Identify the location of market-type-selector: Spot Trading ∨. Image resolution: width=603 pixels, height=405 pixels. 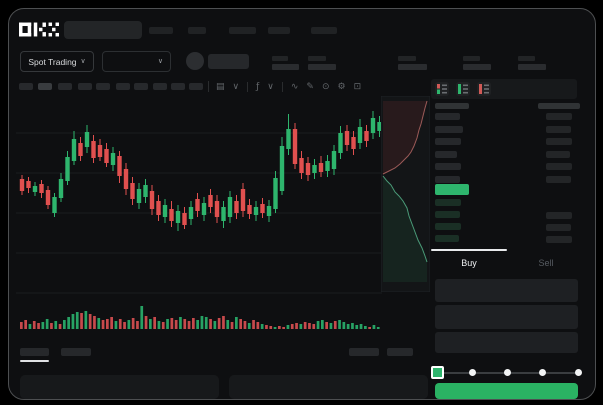
(57, 61).